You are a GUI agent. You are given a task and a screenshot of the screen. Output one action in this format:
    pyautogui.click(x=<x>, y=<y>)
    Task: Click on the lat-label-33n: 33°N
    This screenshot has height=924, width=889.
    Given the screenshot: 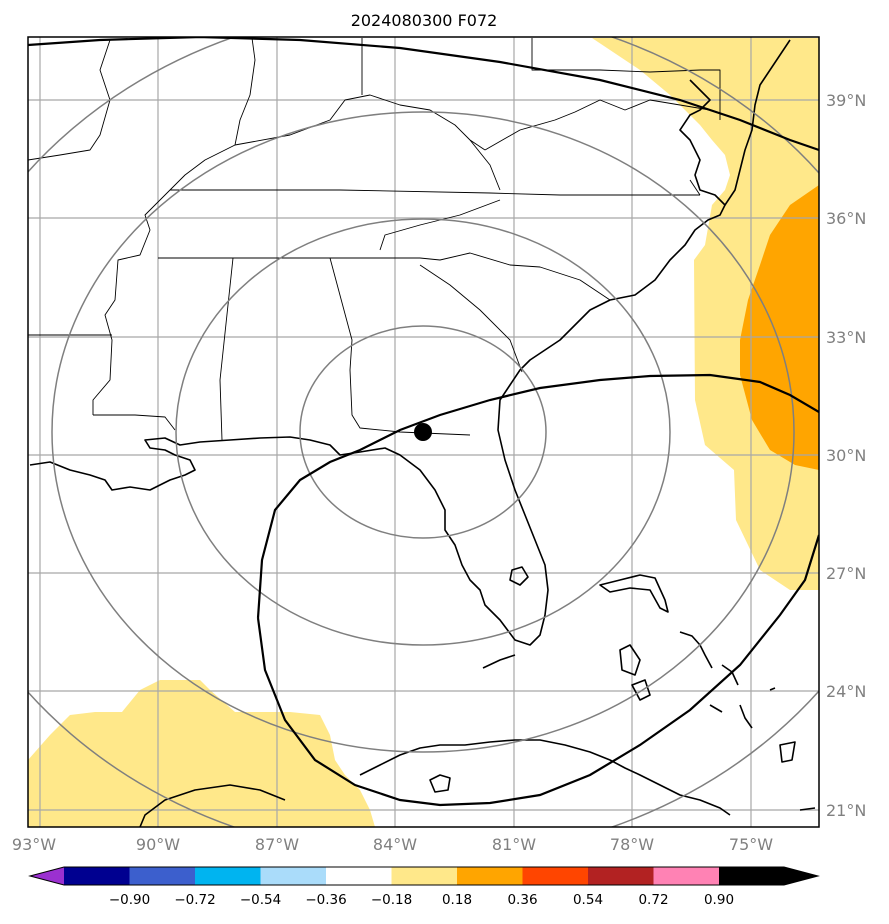 What is the action you would take?
    pyautogui.click(x=846, y=337)
    